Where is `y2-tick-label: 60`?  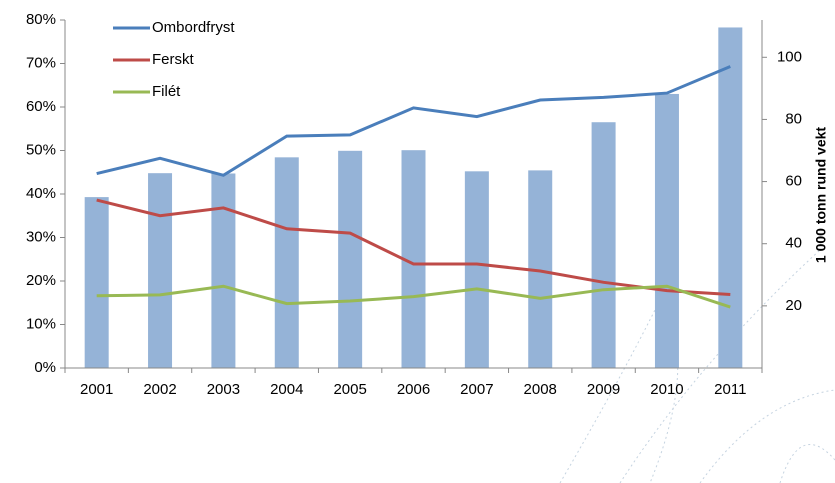 y2-tick-label: 60 is located at coordinates (793, 181).